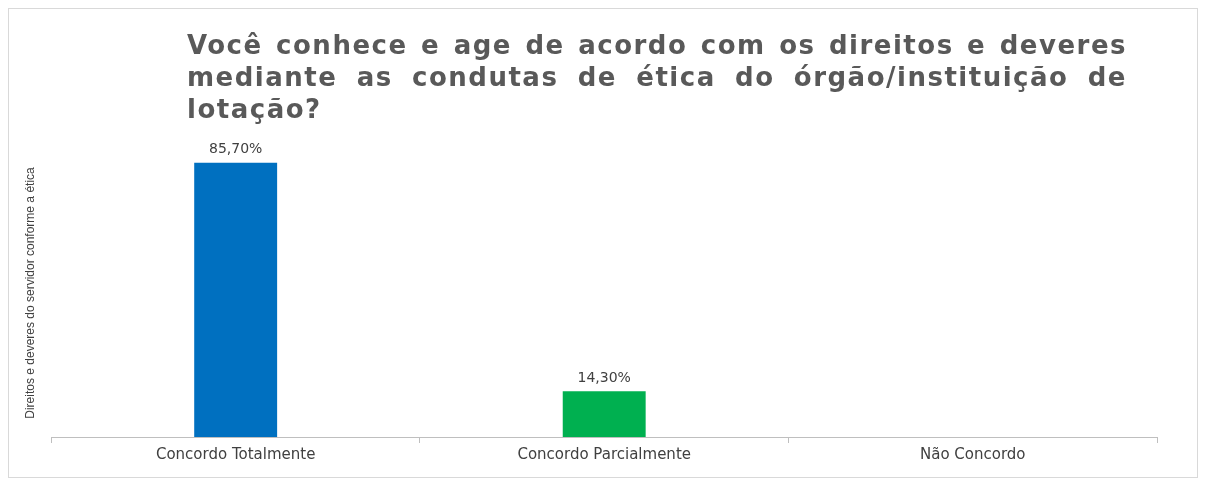 This screenshot has height=493, width=1208. I want to click on x-tick-label: Não Concordo, so click(972, 453).